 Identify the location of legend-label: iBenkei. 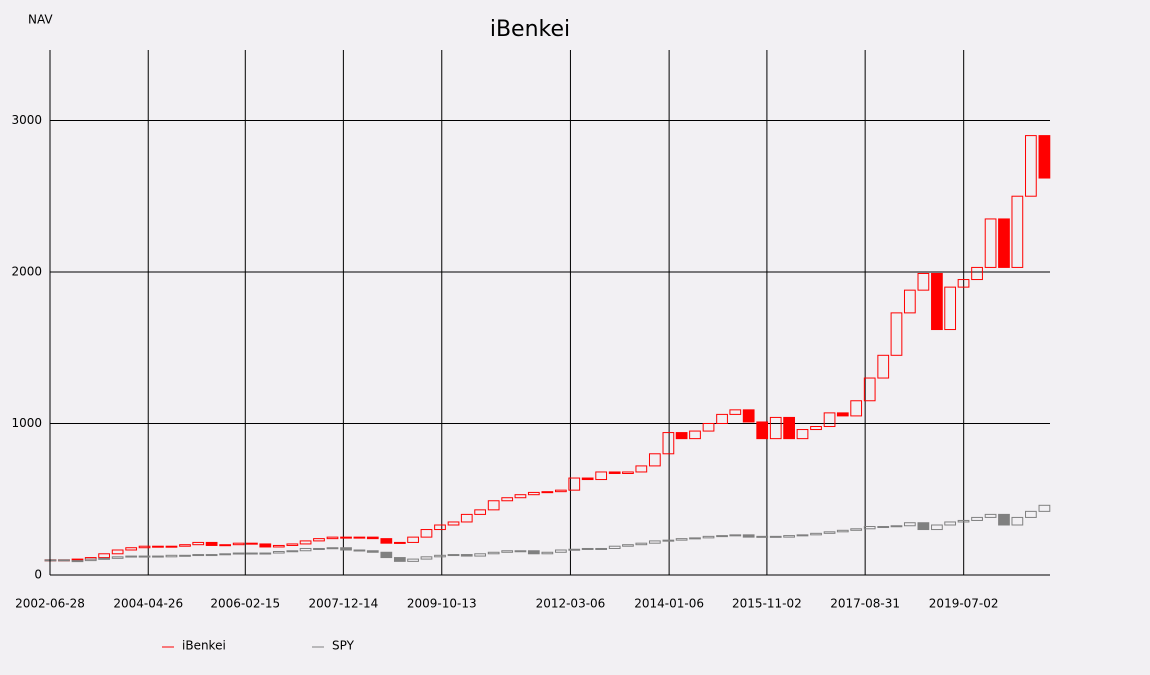
(204, 646).